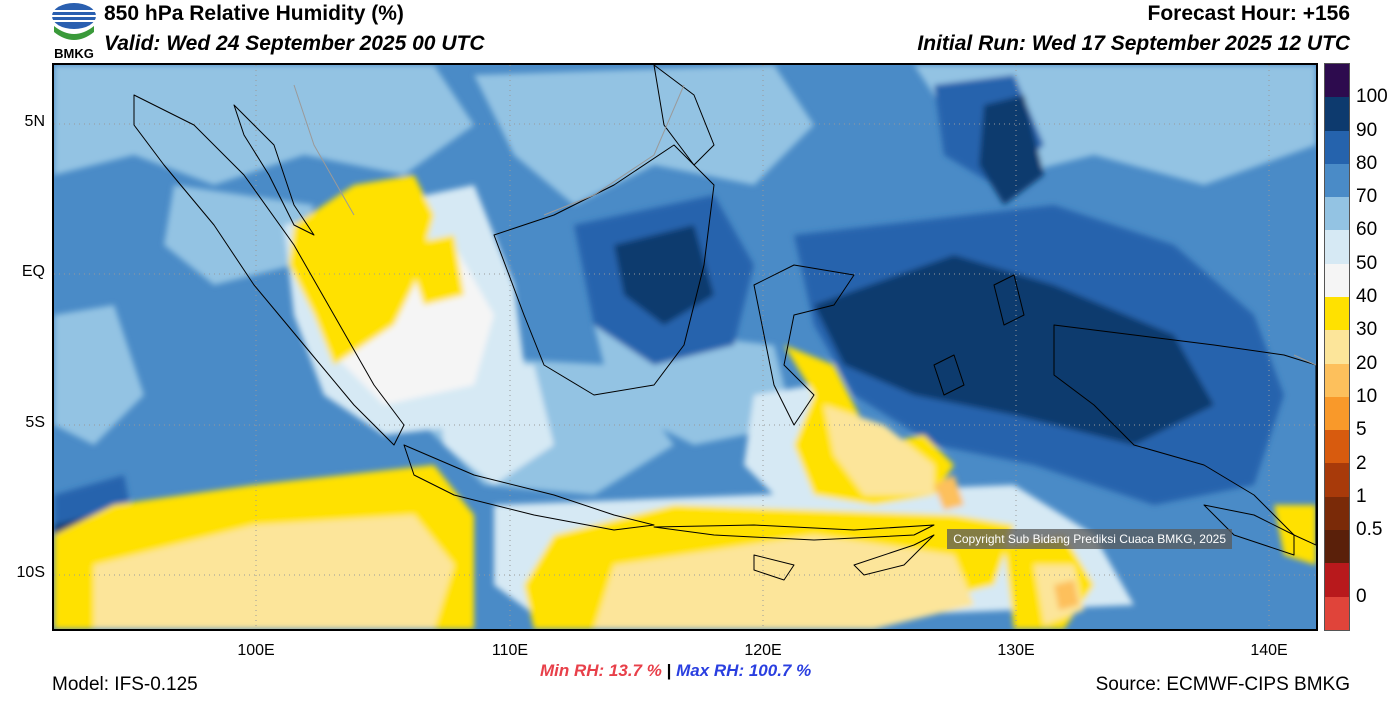  I want to click on forecast-hour: Forecast Hour: +156, so click(1249, 13).